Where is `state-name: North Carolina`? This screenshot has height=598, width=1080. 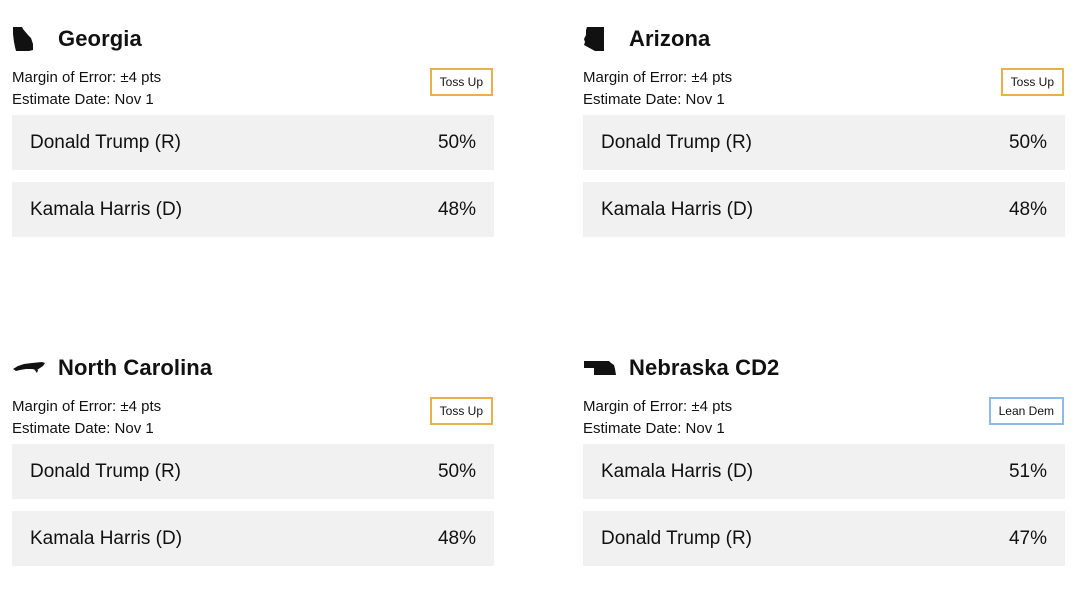
state-name: North Carolina is located at coordinates (135, 367).